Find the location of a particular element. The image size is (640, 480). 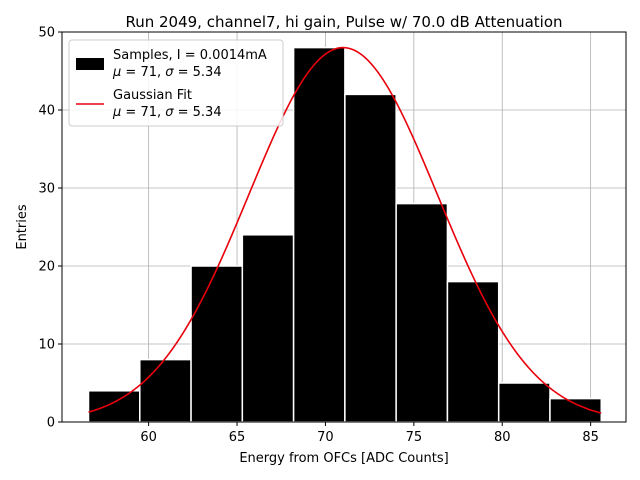

x-tick-label: 85 is located at coordinates (590, 437).